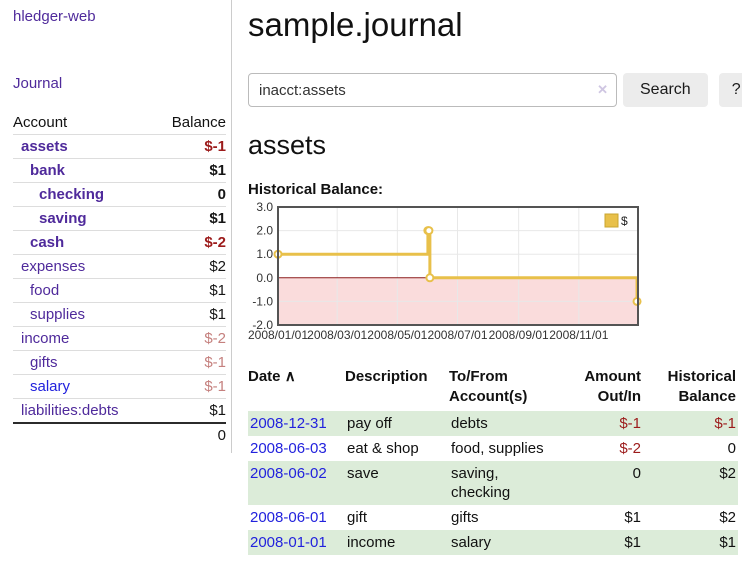 The image size is (742, 582). I want to click on legend-label: $, so click(624, 221).